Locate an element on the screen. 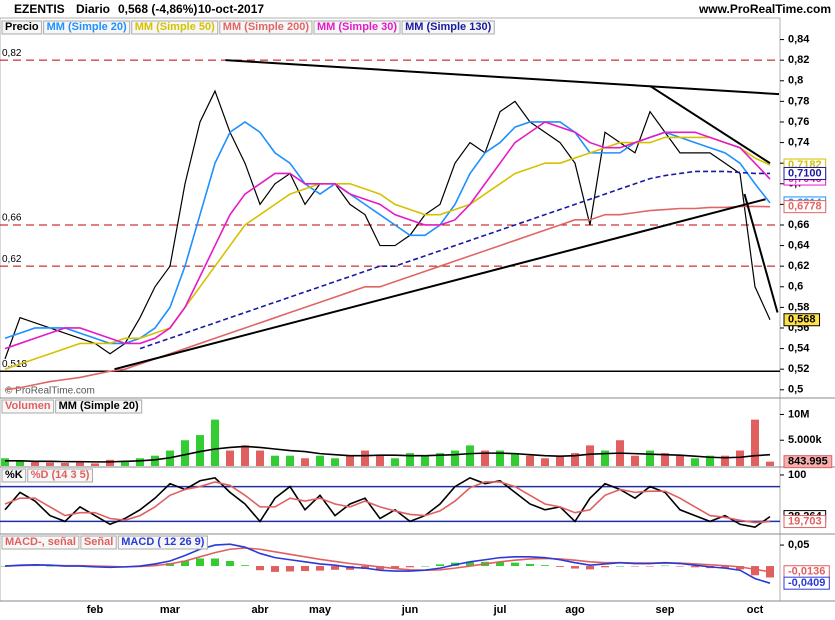  value-label: 19,703 is located at coordinates (805, 521).